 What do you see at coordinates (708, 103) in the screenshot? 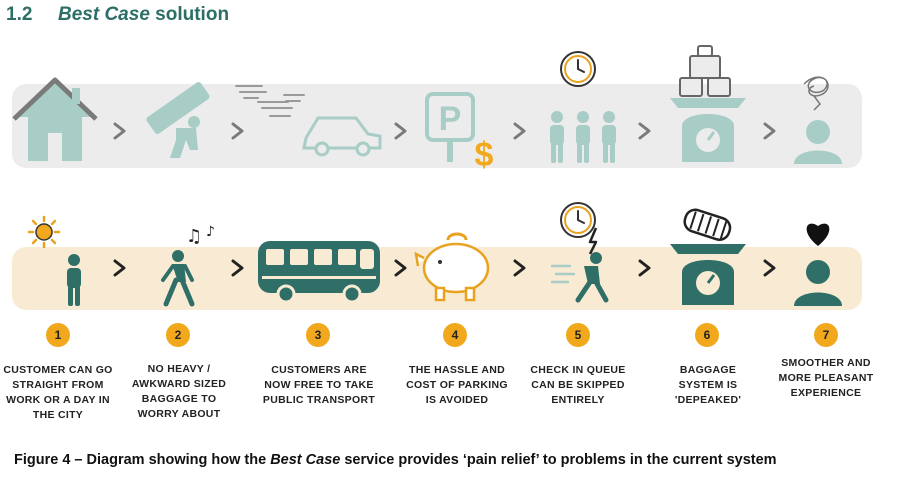
I see `overloaded-scale-icon` at bounding box center [708, 103].